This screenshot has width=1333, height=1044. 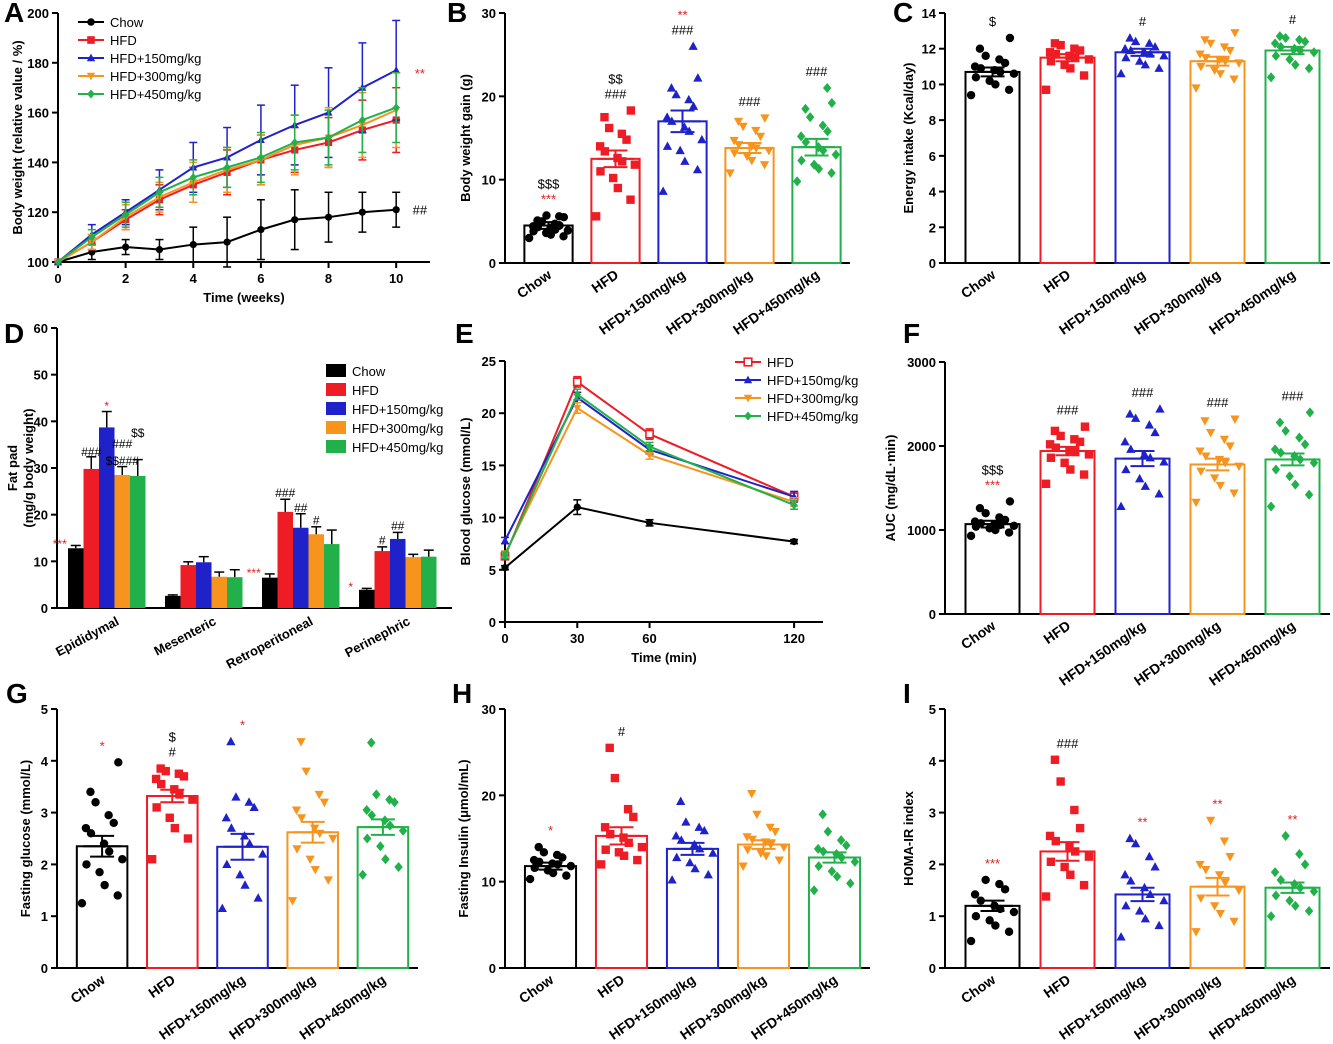 What do you see at coordinates (817, 71) in the screenshot?
I see `significance-label: ###` at bounding box center [817, 71].